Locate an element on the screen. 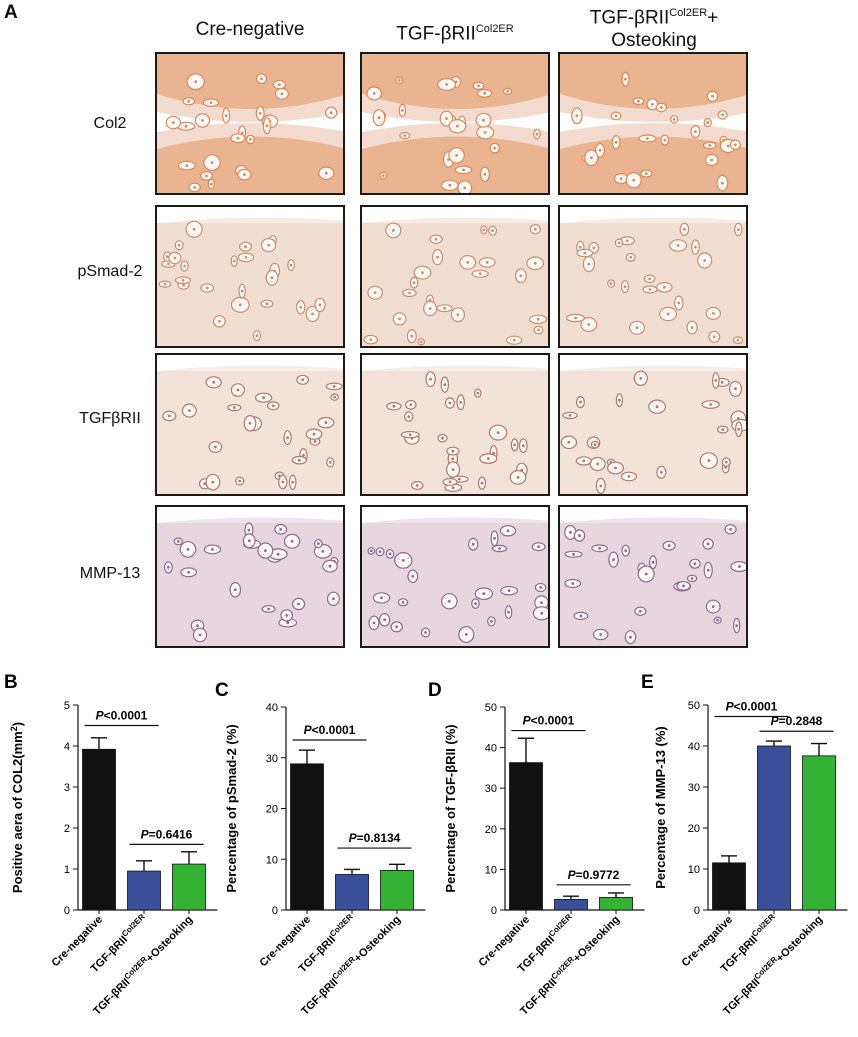 The width and height of the screenshot is (858, 1037). row-label-psmad2: pSmad-2 is located at coordinates (110, 271).